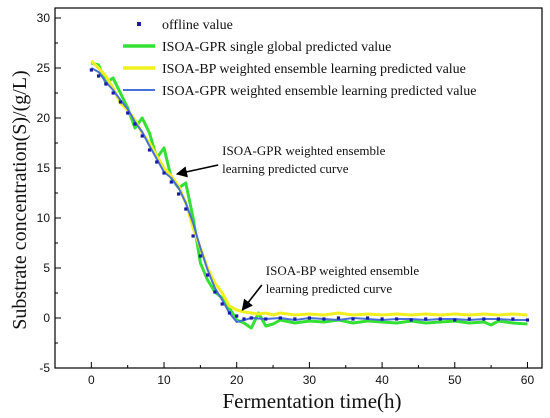 This screenshot has height=418, width=550. I want to click on y-tick-label: 20, so click(44, 118).